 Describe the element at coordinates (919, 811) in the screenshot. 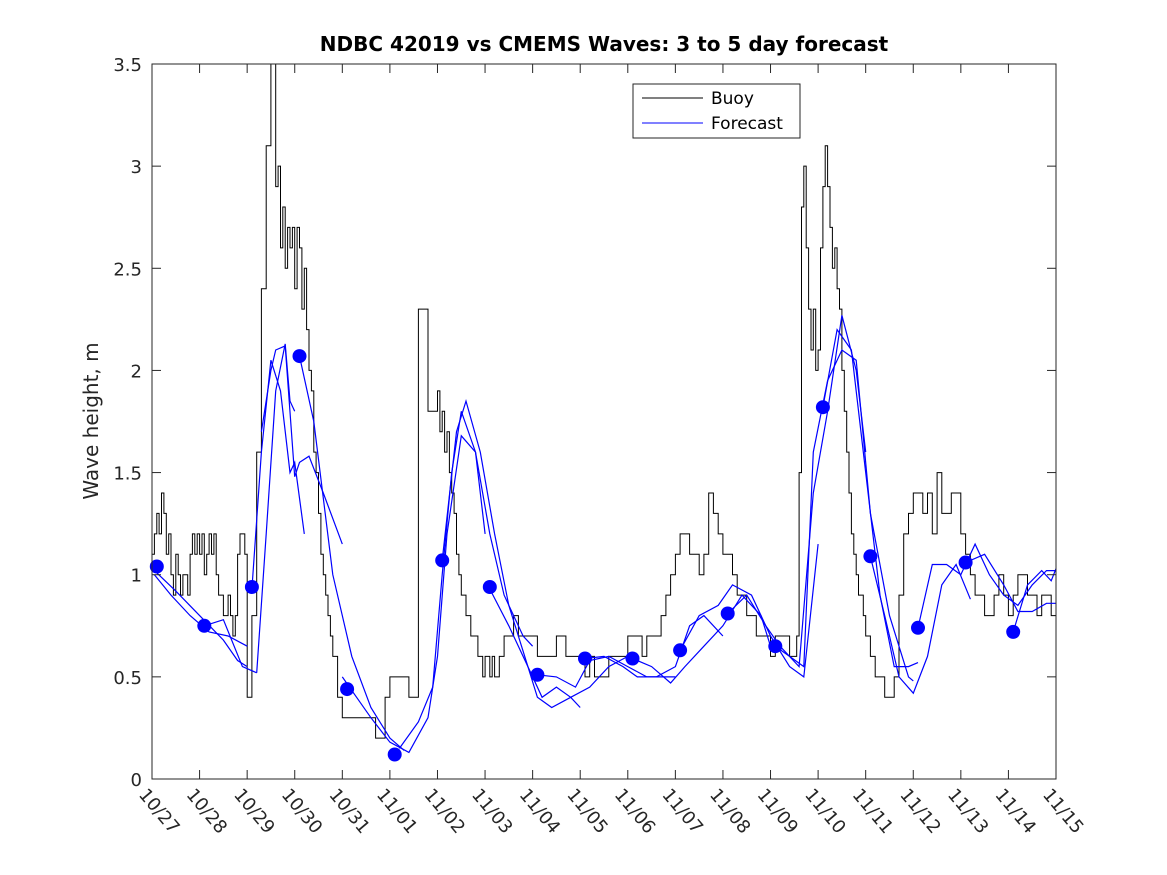

I see `x-tick-label: 11/12` at that location.